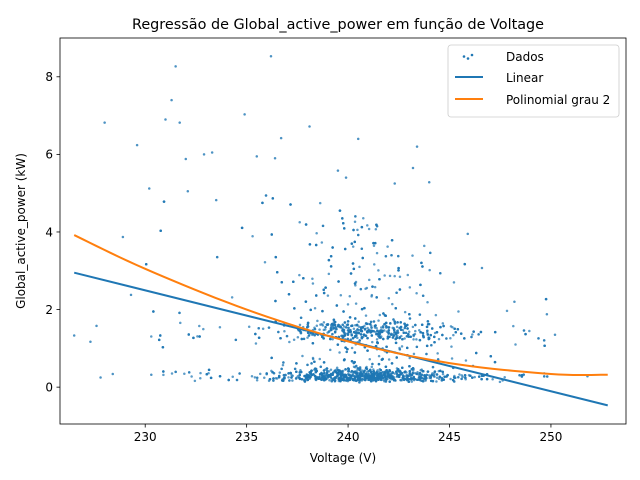 This screenshot has width=640, height=480. Describe the element at coordinates (49, 77) in the screenshot. I see `y-tick-label: 8` at that location.